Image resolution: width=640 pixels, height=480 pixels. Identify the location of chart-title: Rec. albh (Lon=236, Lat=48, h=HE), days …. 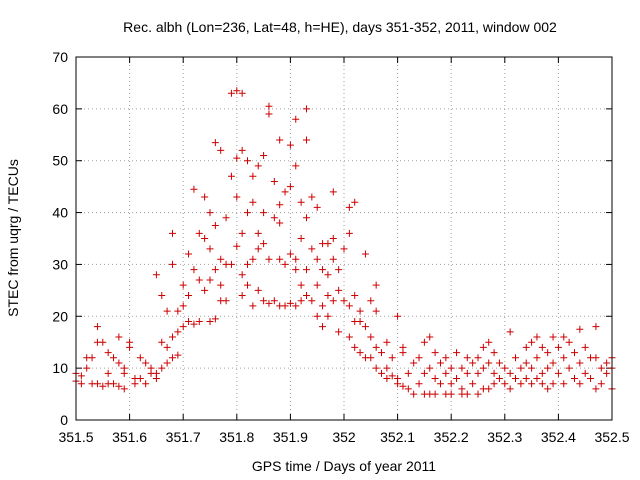
(340, 27).